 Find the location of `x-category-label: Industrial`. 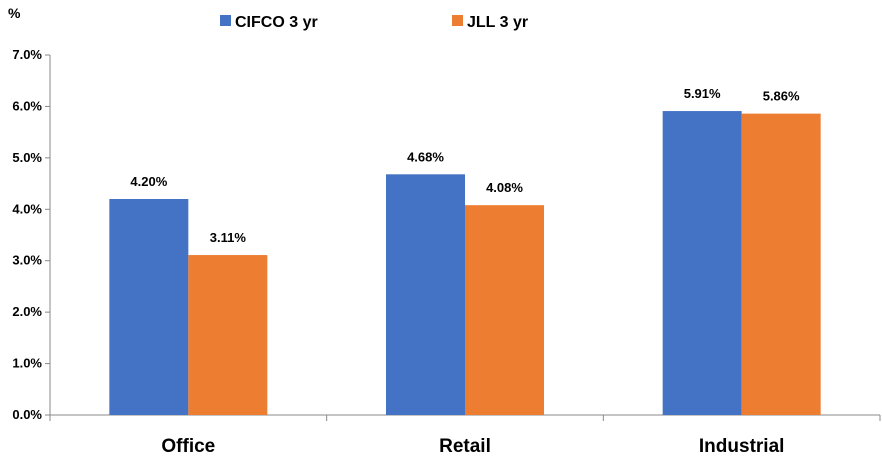

x-category-label: Industrial is located at coordinates (742, 446).